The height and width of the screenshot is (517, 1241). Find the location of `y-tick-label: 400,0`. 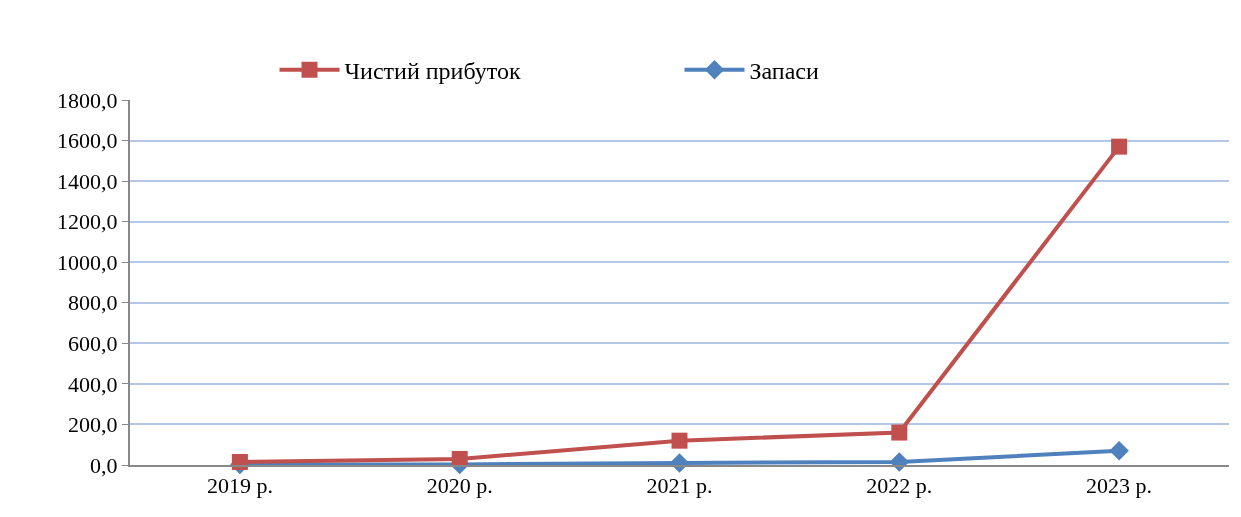

y-tick-label: 400,0 is located at coordinates (93, 384).